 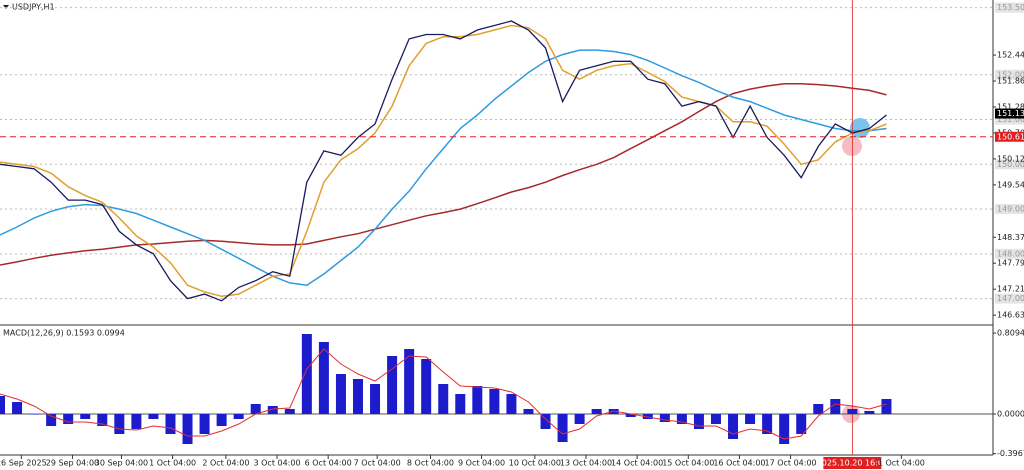 I want to click on x-tick-label: 13 Oct 04:00, so click(x=586, y=463).